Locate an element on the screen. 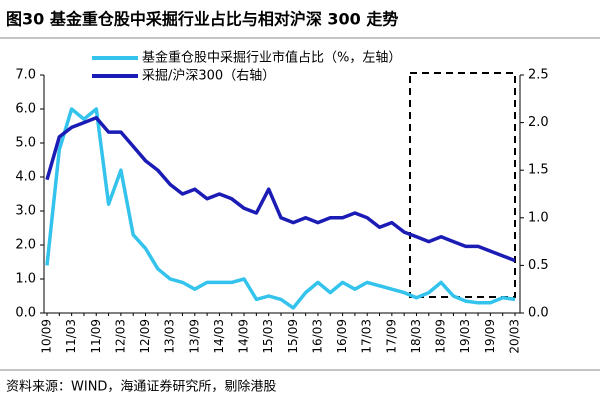 The image size is (600, 407). highlight-box is located at coordinates (462, 185).